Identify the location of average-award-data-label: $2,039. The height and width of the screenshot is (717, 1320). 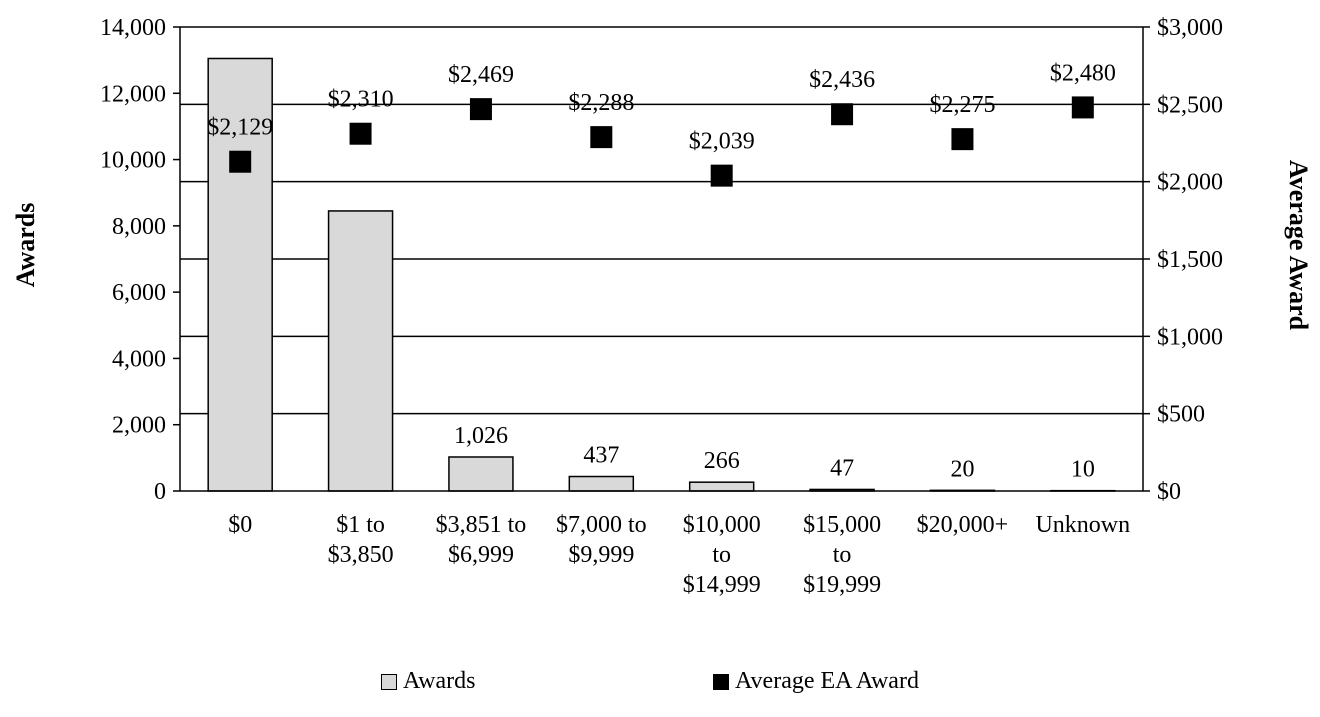
(722, 142).